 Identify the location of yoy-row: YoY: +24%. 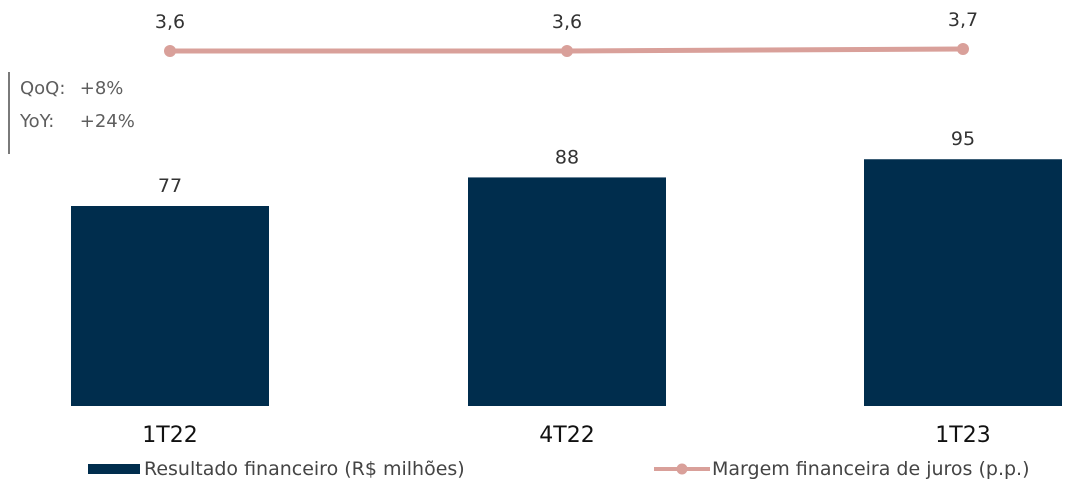
(77, 122).